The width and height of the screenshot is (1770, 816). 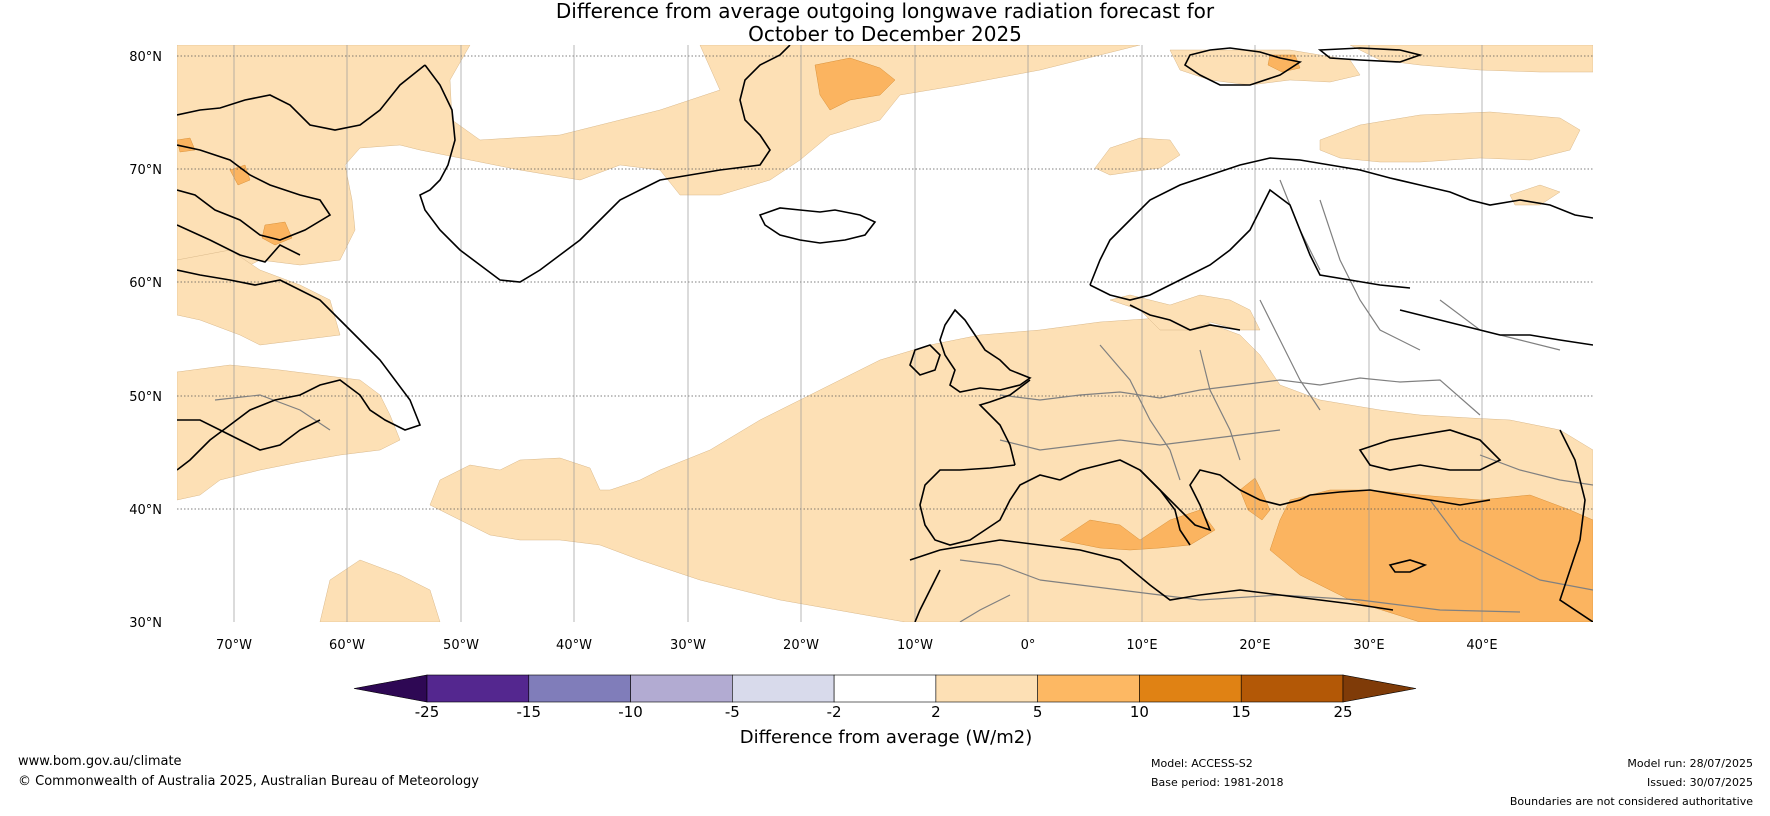 I want to click on colorbar-tick-label: -25, so click(x=427, y=712).